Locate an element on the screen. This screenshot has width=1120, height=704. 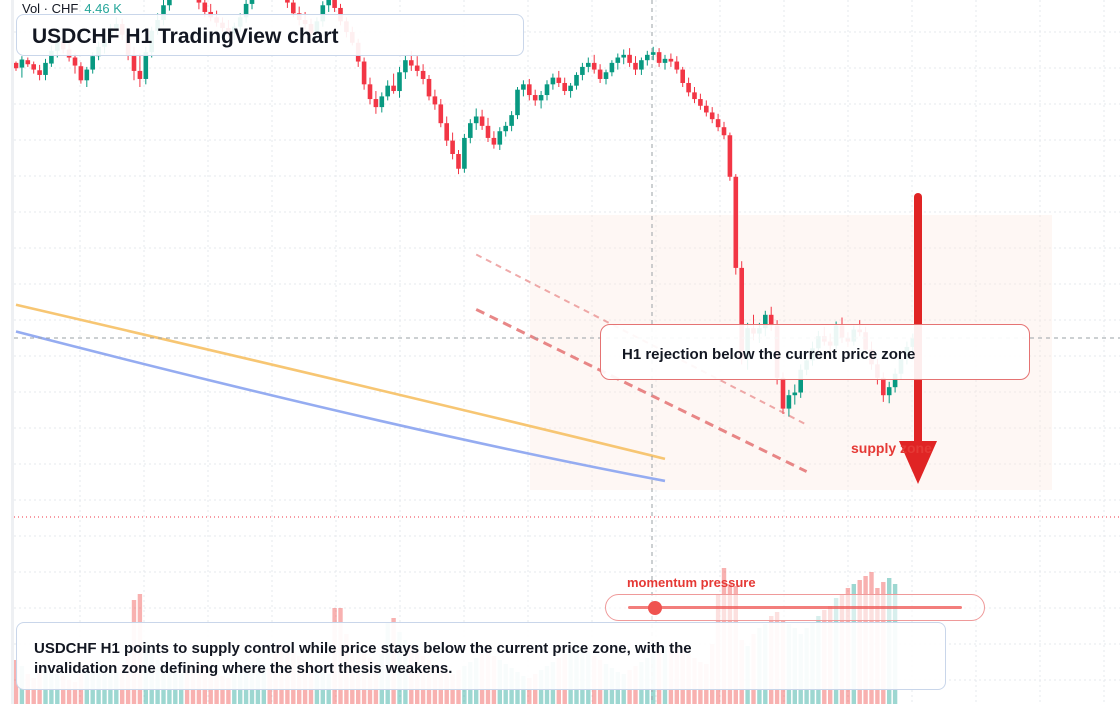
down-arrow-icon is located at coordinates (918, 338).